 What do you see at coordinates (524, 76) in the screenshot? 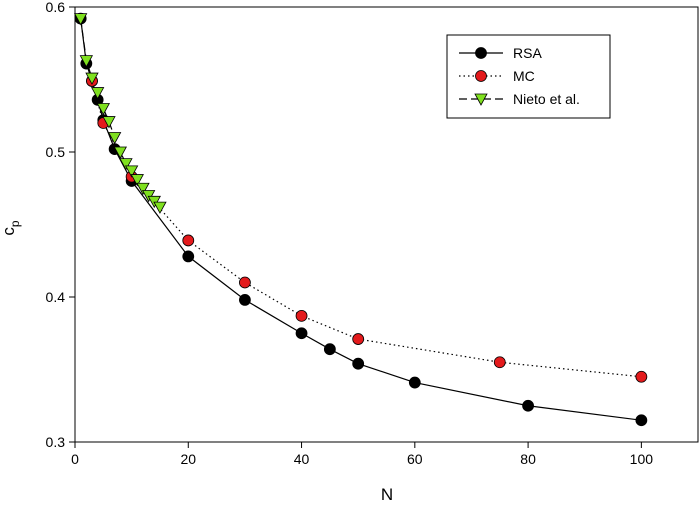
I see `legend-label: MC` at bounding box center [524, 76].